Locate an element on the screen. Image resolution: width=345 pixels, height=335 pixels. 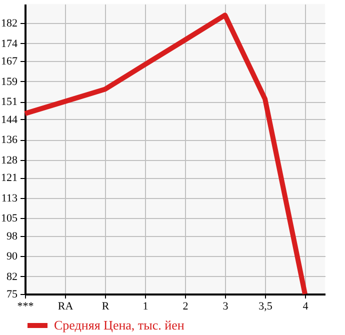
y-tick-label: 144 is located at coordinates (9, 120).